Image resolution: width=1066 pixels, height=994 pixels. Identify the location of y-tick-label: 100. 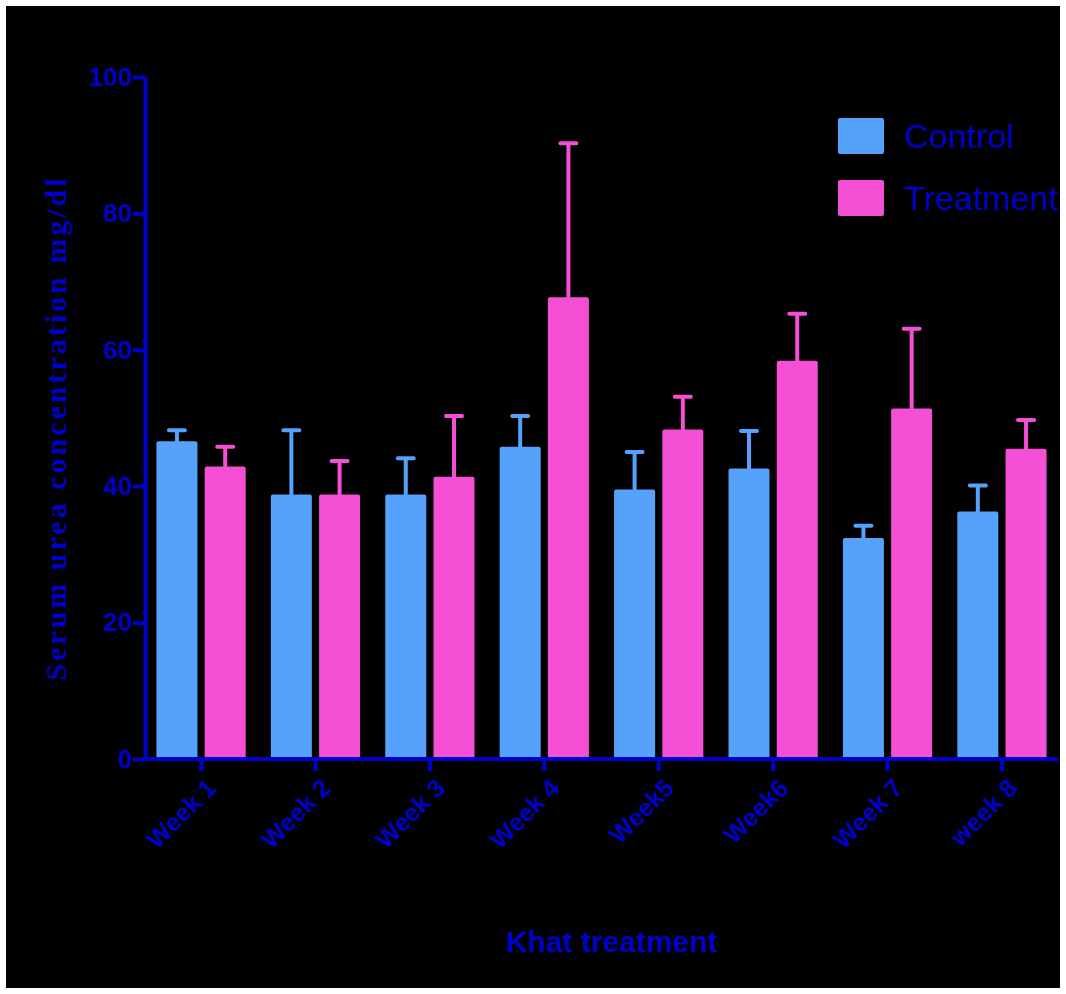
(110, 76).